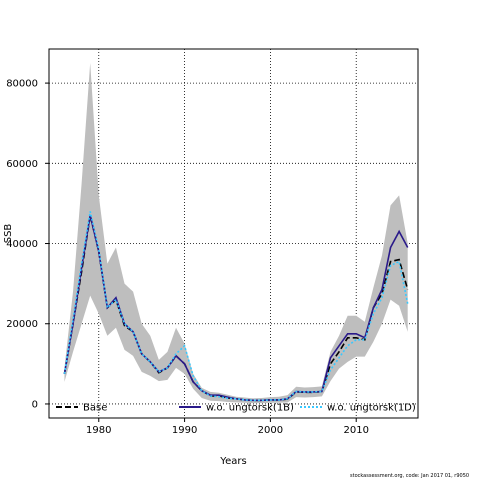  I want to click on x-axis-title: Years, so click(232, 461).